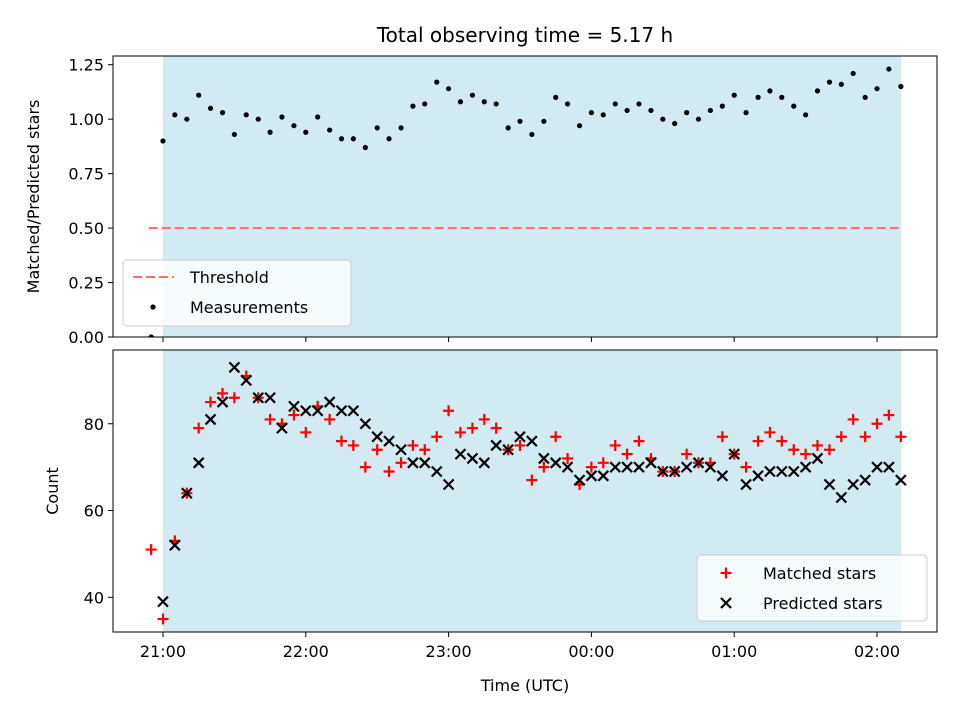 The width and height of the screenshot is (960, 720). I want to click on x-tick-label: 00:00, so click(591, 651).